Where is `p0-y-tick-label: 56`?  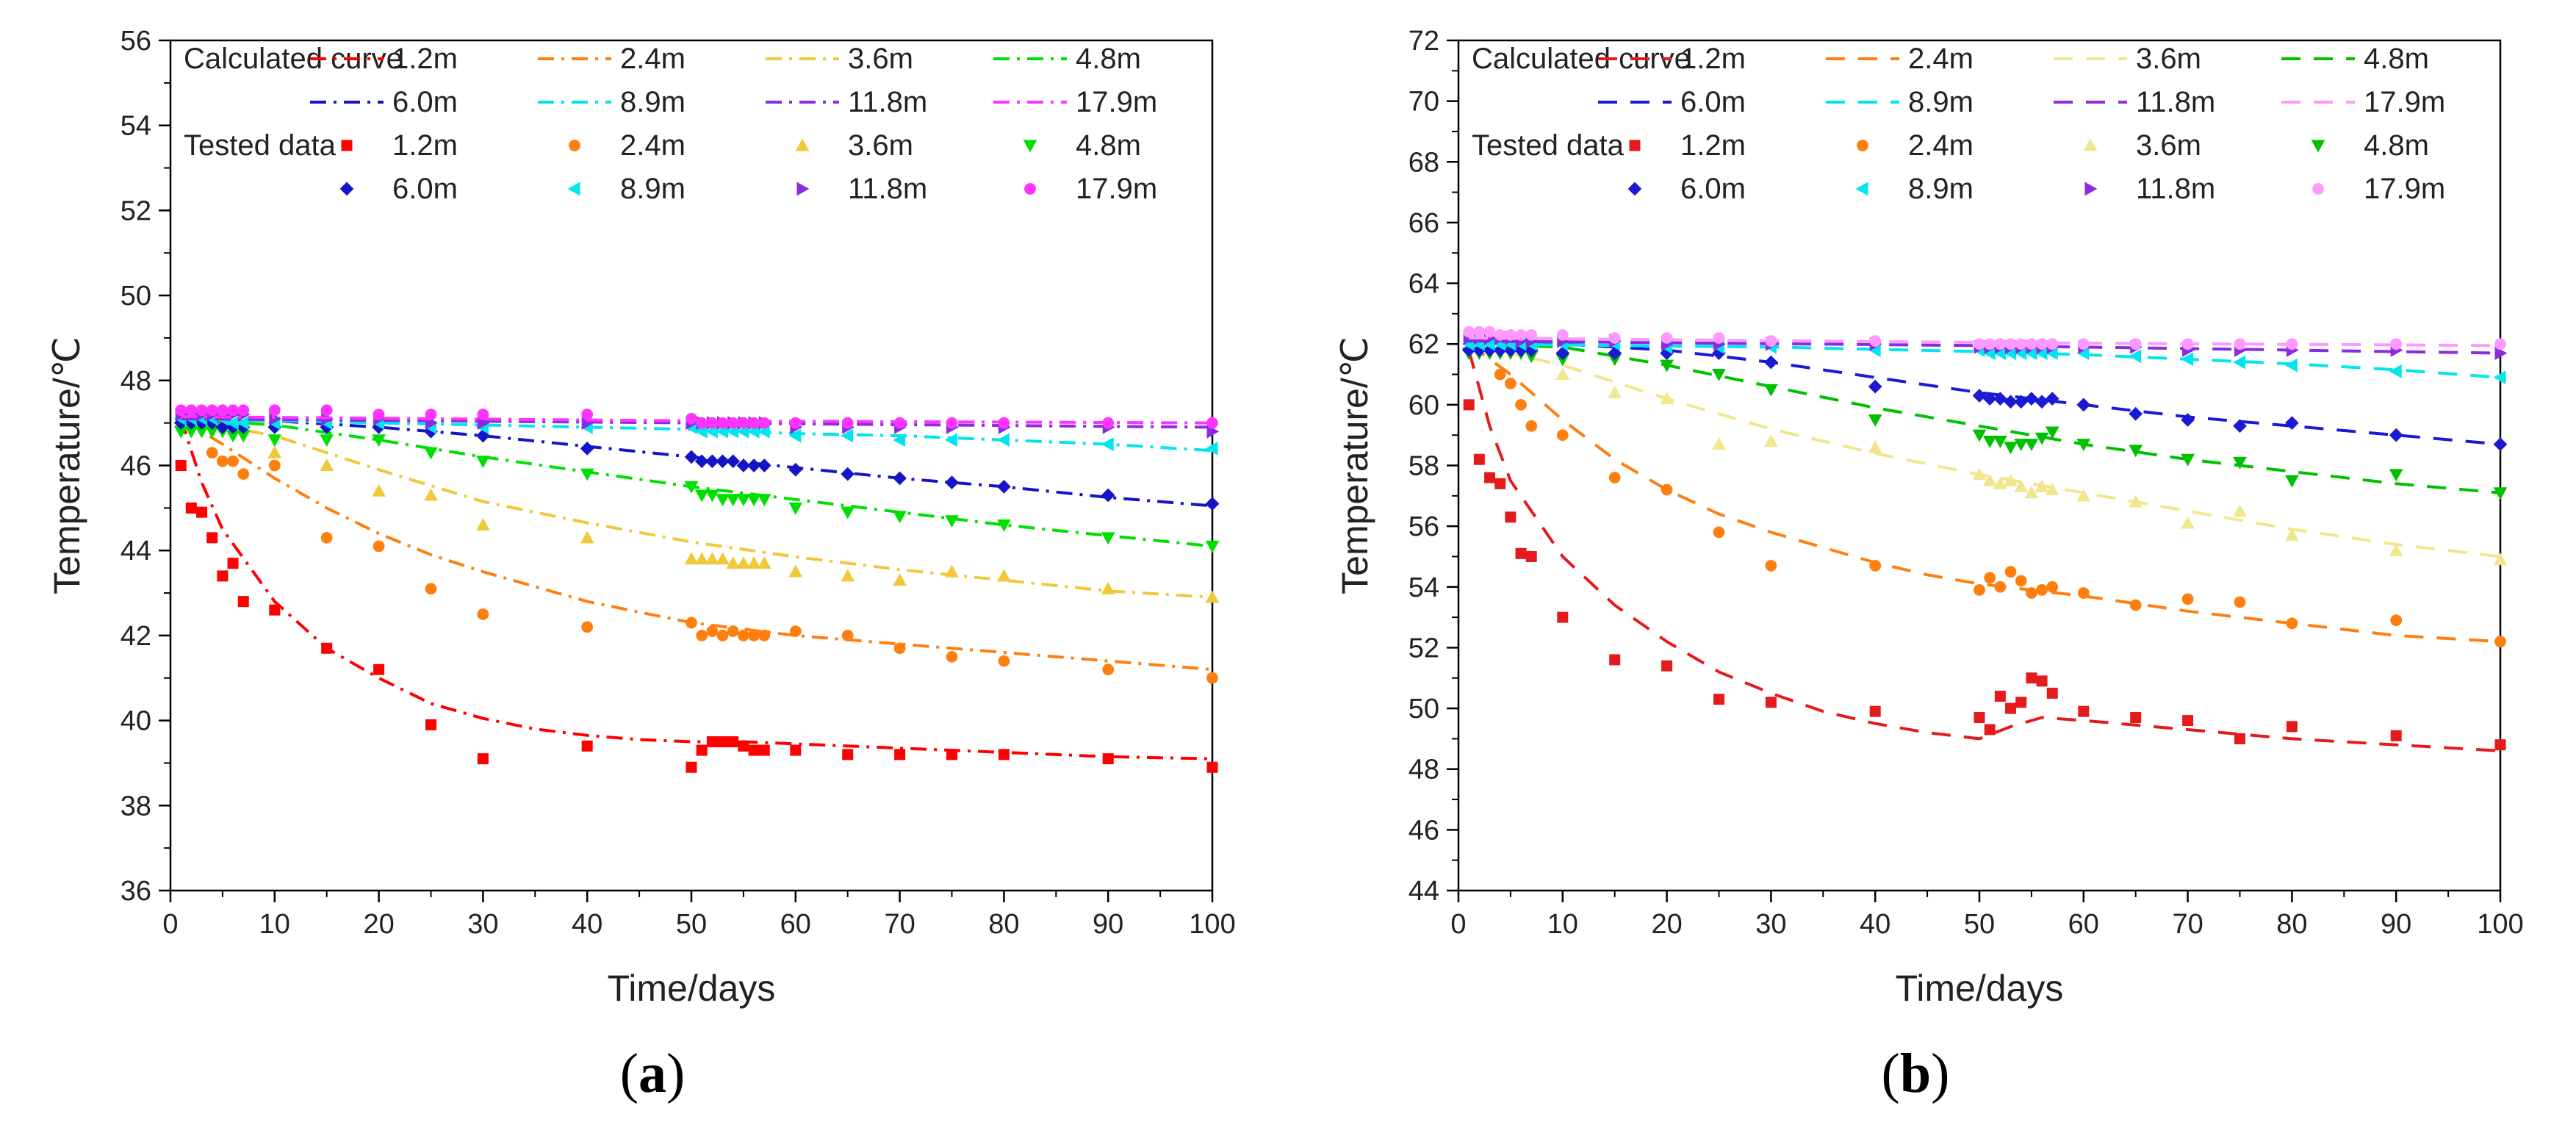 p0-y-tick-label: 56 is located at coordinates (135, 42).